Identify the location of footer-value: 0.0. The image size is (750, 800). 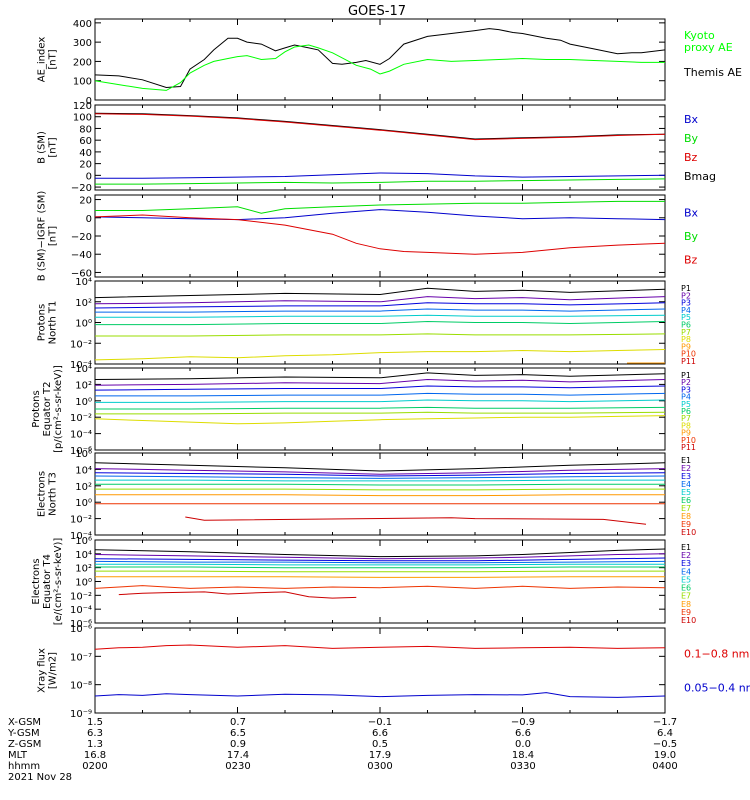
(523, 744).